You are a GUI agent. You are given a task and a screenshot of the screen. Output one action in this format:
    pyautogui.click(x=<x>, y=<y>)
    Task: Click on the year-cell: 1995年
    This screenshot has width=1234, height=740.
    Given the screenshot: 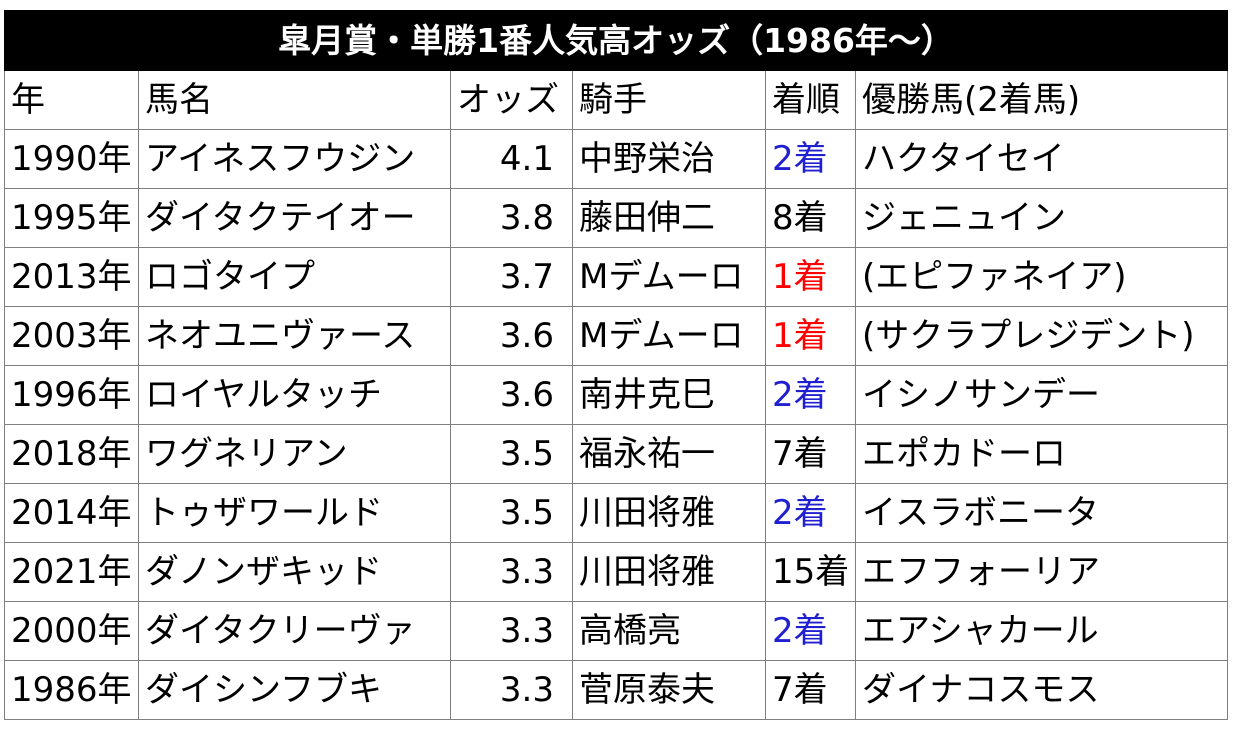 What is the action you would take?
    pyautogui.click(x=71, y=218)
    